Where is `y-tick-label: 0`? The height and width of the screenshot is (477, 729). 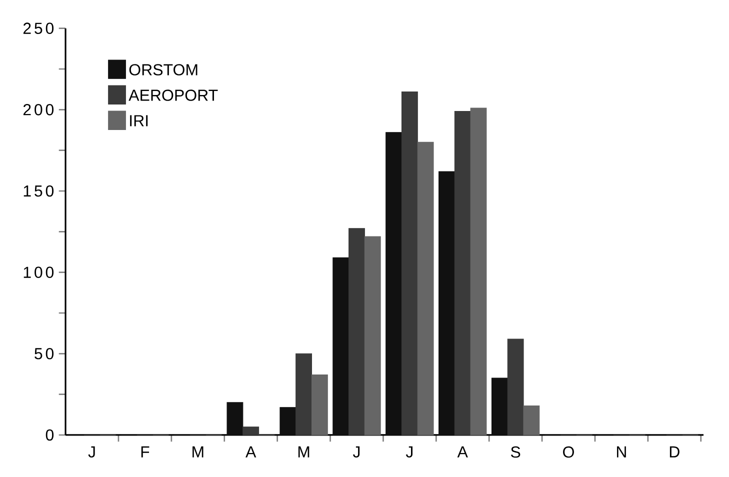 y-tick-label: 0 is located at coordinates (50, 435).